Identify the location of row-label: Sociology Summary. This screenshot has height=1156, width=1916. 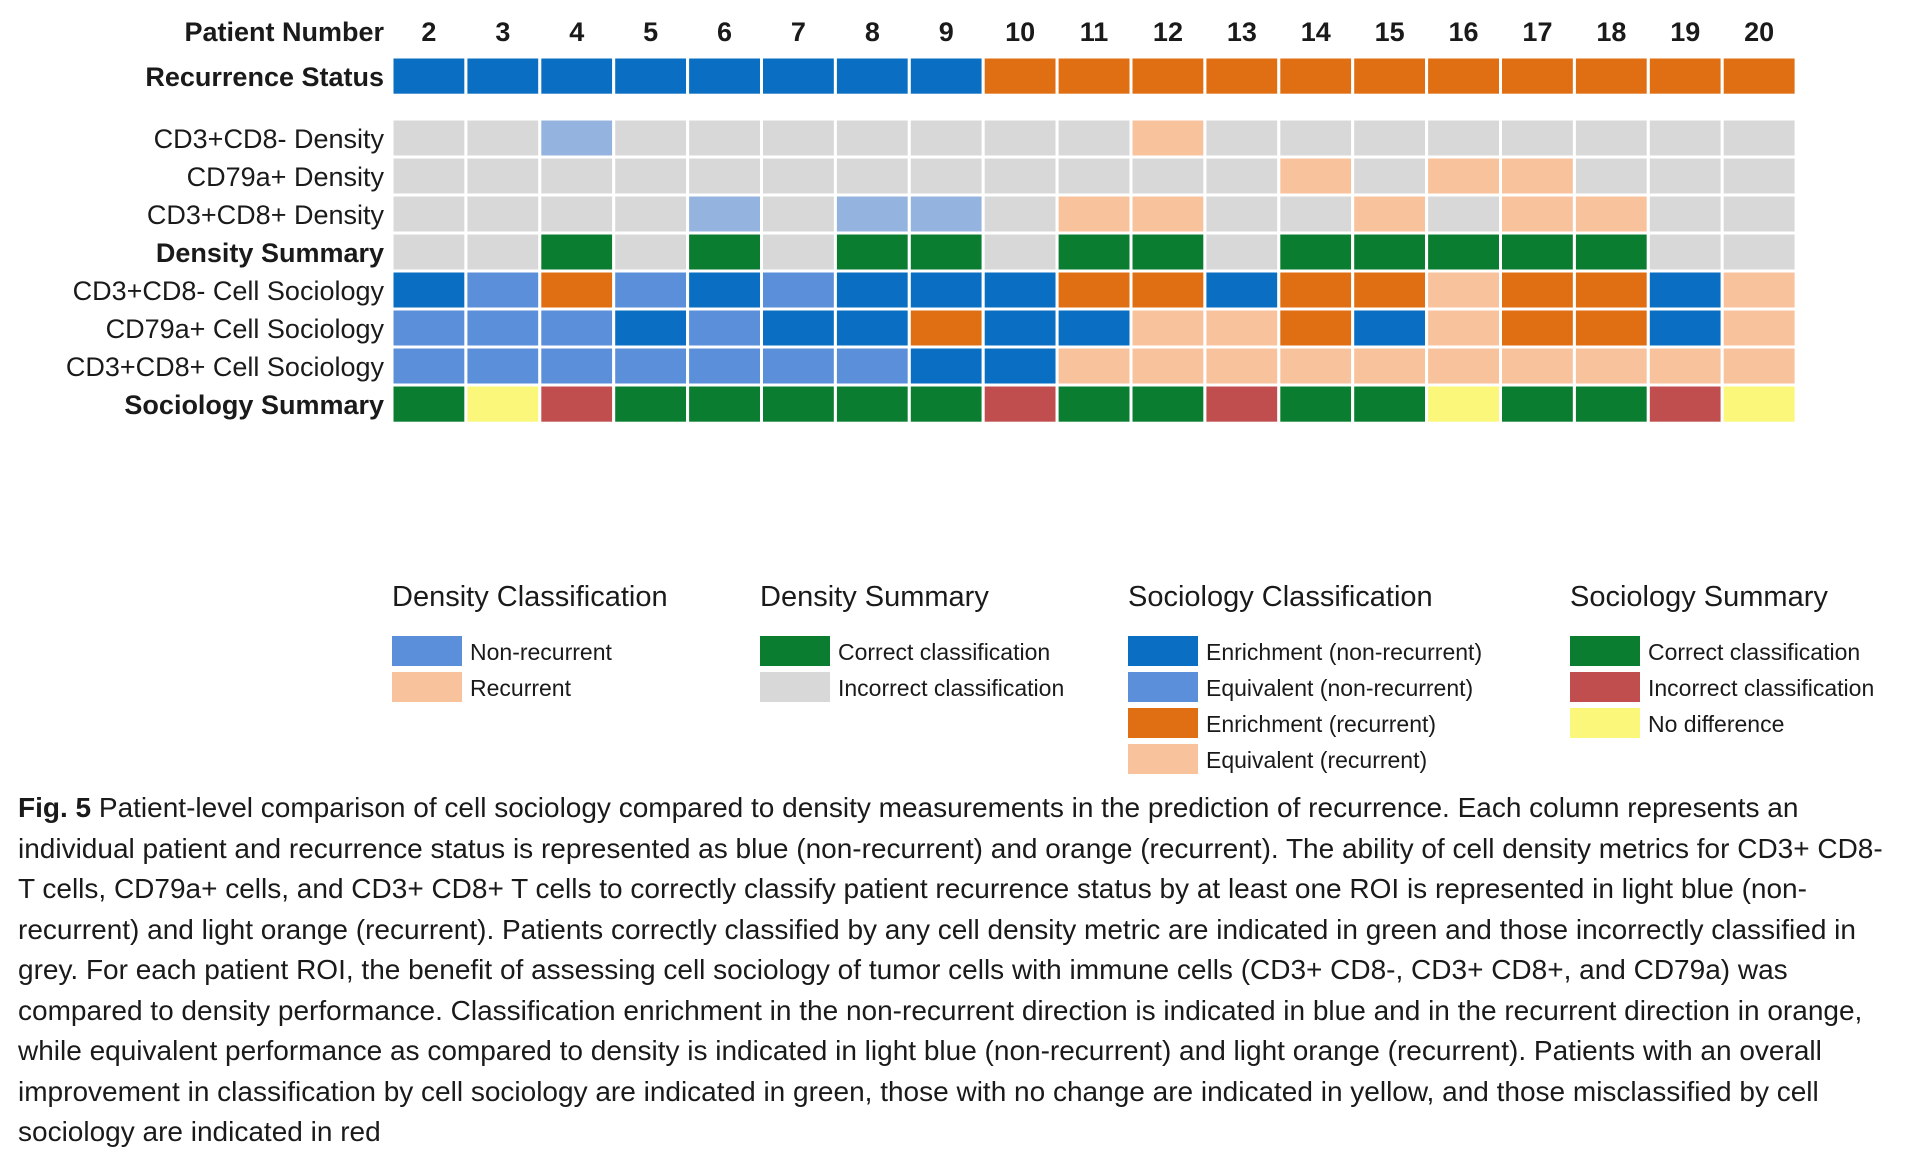
(254, 405).